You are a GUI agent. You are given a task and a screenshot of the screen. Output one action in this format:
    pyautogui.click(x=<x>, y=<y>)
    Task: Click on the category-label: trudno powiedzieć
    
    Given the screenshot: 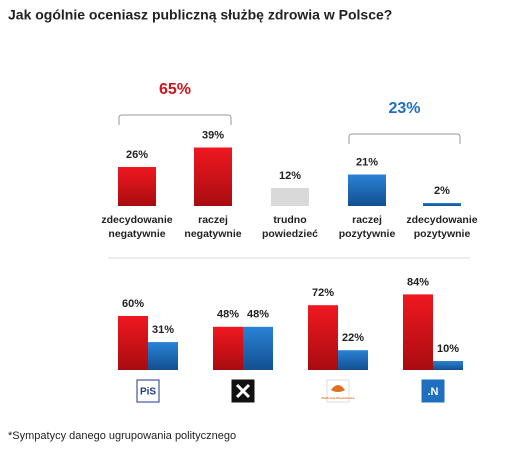 What is the action you would take?
    pyautogui.click(x=289, y=227)
    